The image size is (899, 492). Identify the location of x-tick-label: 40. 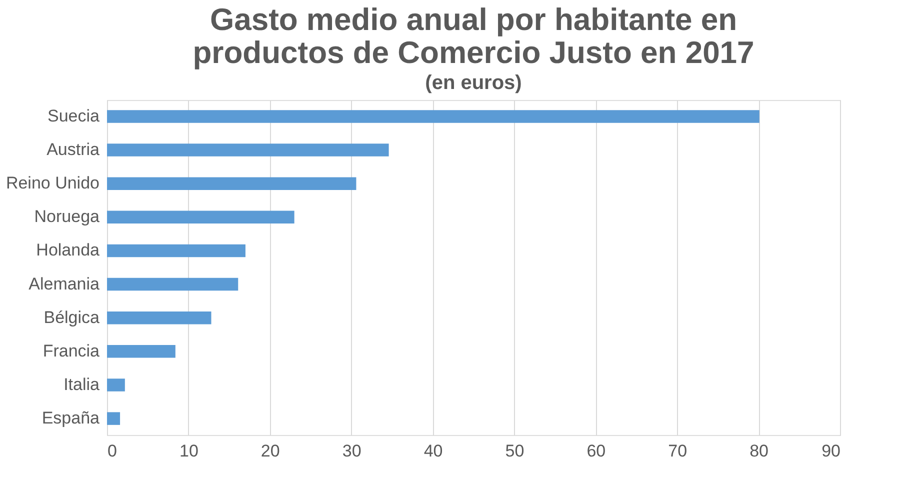
(433, 451).